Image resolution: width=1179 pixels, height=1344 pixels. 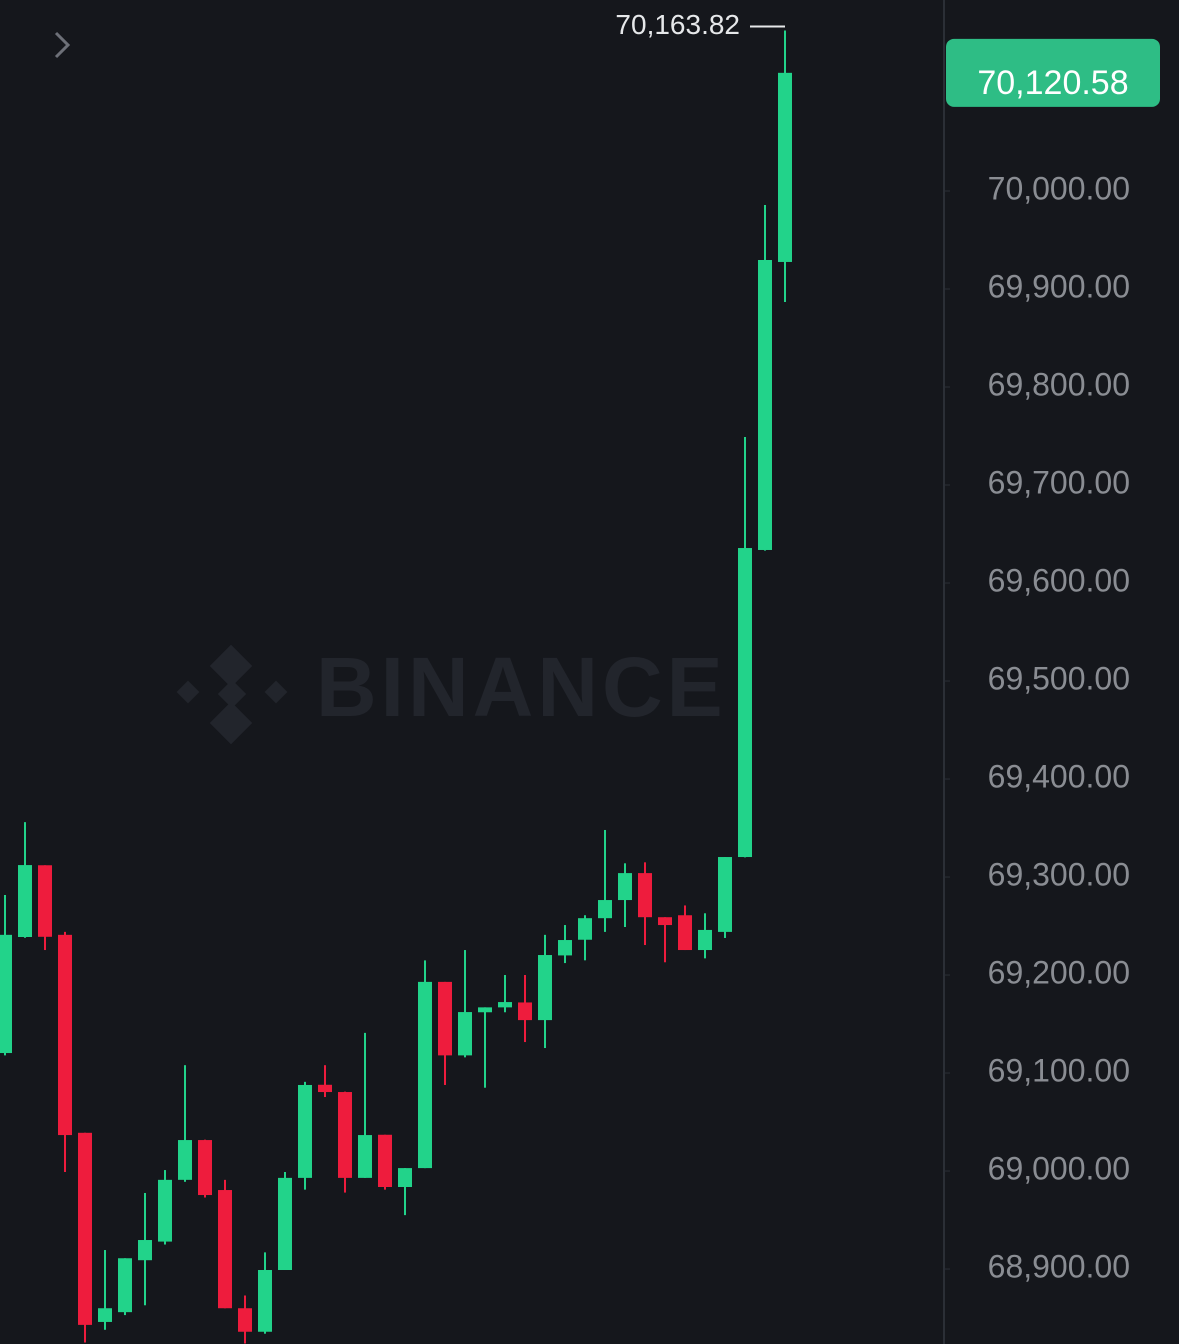 I want to click on watermark: BINANCE, so click(x=521, y=687).